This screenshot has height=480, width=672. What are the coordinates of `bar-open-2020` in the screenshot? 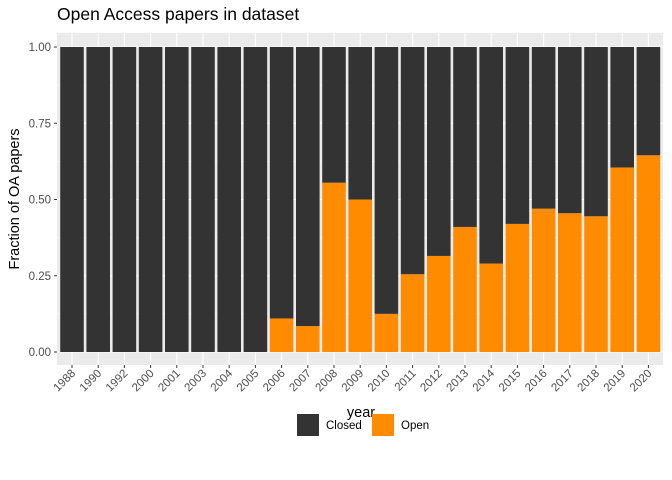 It's located at (648, 253).